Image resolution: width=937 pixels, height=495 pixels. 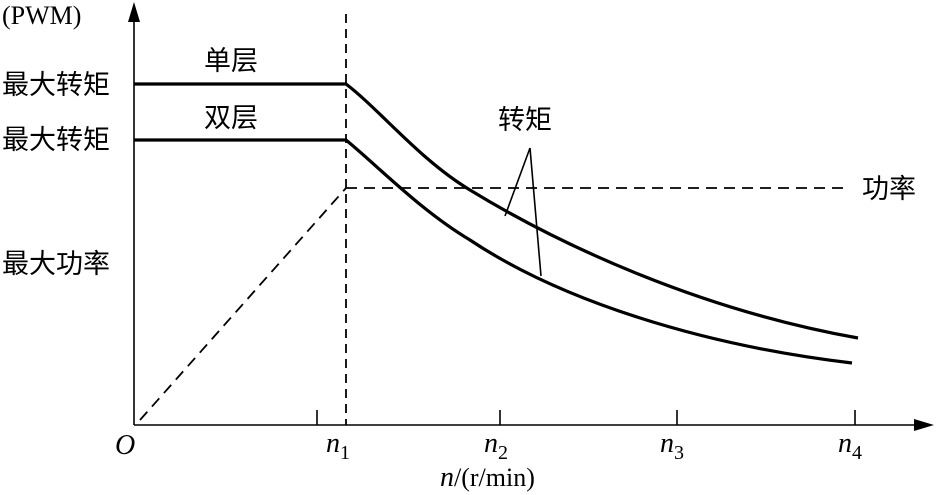 What do you see at coordinates (41, 15) in the screenshot?
I see `y-axis-unit-label: (PWM)` at bounding box center [41, 15].